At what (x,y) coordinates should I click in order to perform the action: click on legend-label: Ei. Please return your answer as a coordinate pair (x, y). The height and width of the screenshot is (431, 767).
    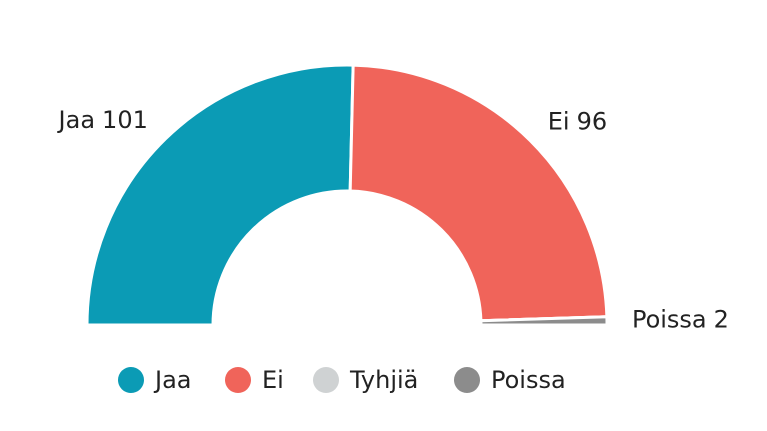
    Looking at the image, I should click on (273, 380).